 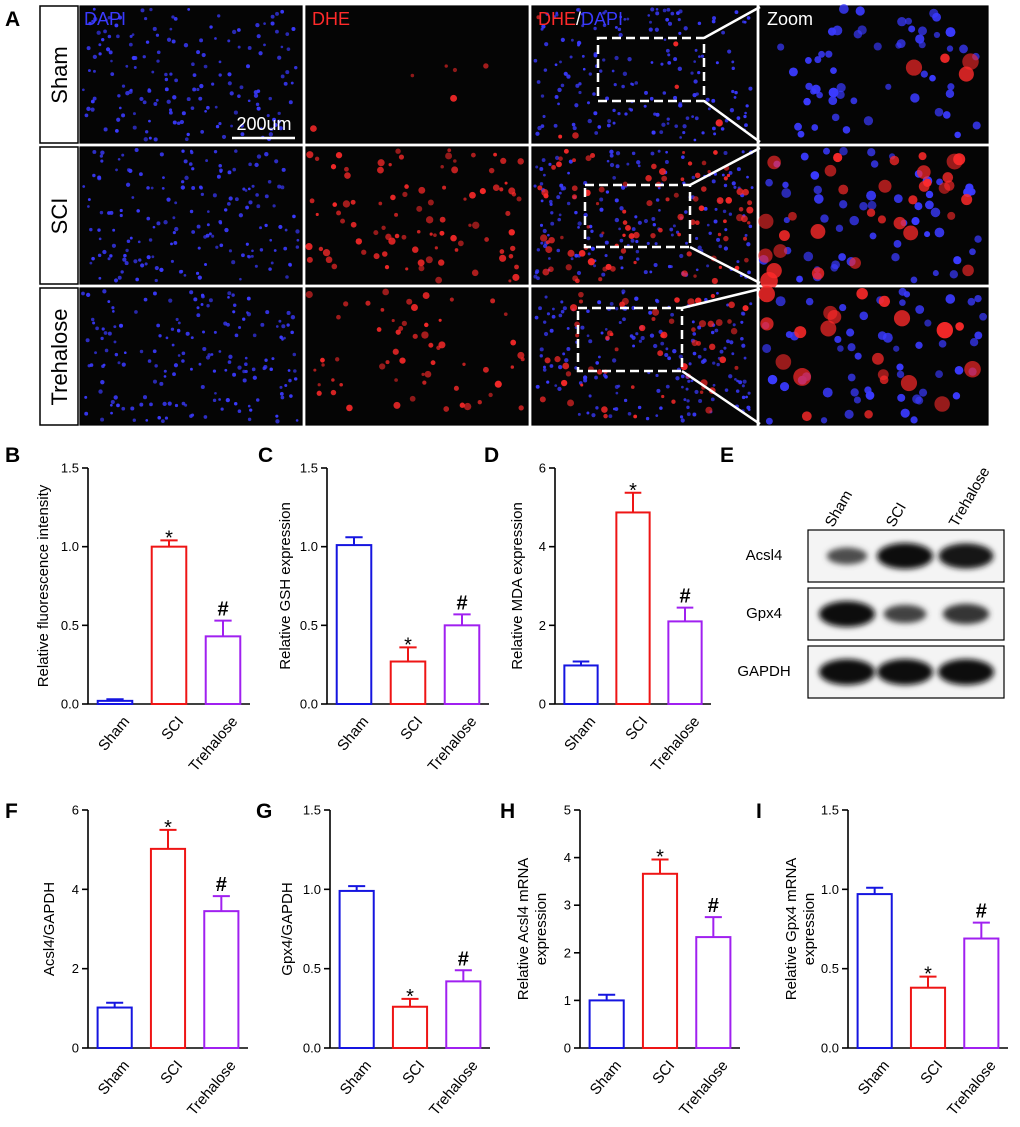 I want to click on label-dhe: DHE, so click(x=331, y=19).